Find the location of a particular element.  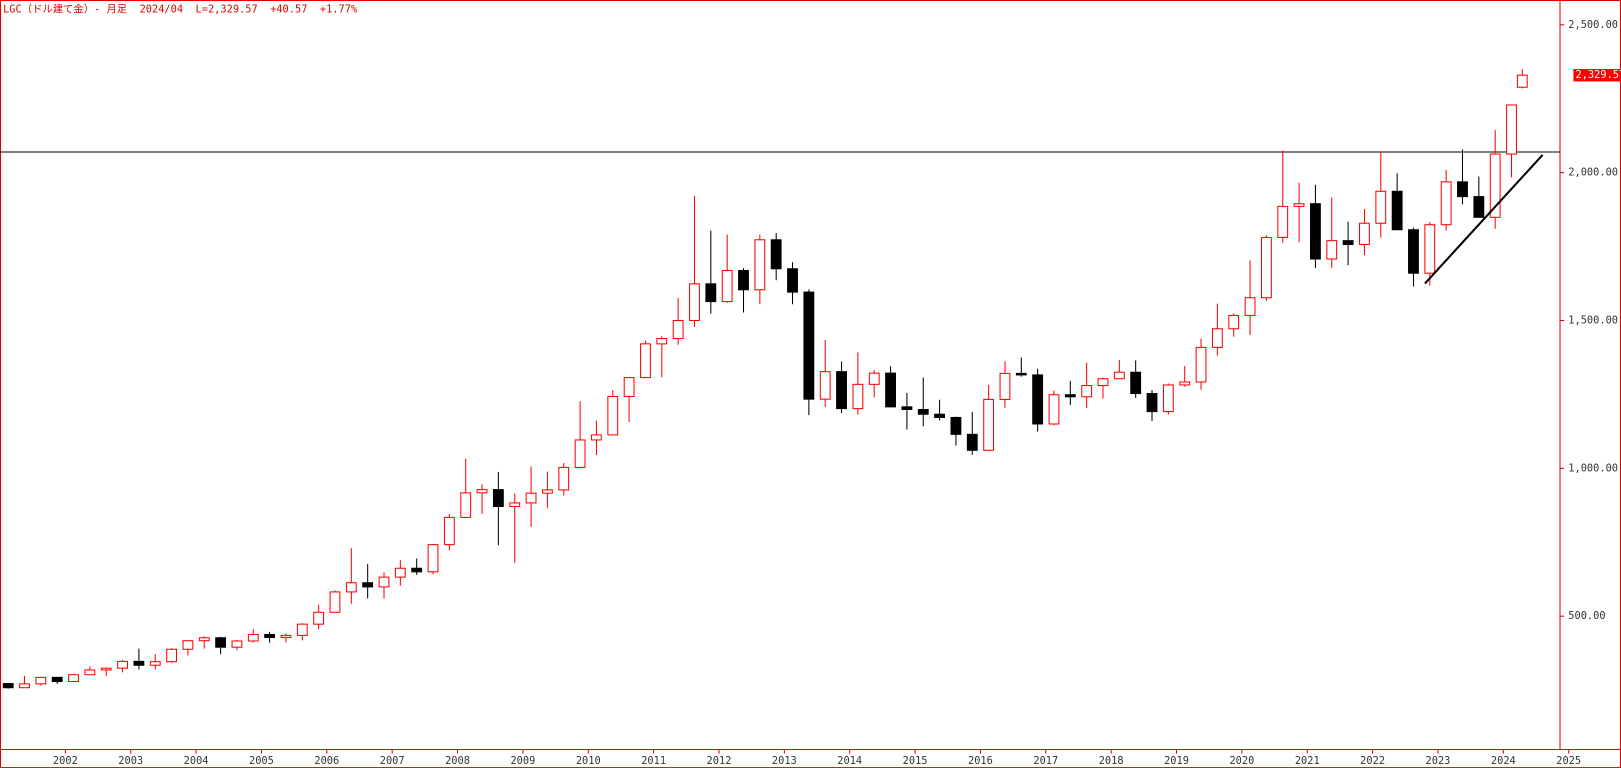

y-tick-label: 2,000.00 is located at coordinates (1593, 173).